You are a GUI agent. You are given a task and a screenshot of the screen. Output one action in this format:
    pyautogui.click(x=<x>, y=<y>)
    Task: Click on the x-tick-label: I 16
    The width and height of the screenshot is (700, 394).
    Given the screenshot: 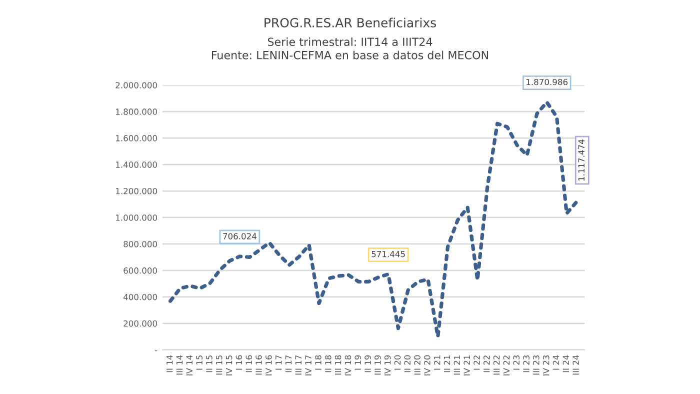 What is the action you would take?
    pyautogui.click(x=239, y=362)
    